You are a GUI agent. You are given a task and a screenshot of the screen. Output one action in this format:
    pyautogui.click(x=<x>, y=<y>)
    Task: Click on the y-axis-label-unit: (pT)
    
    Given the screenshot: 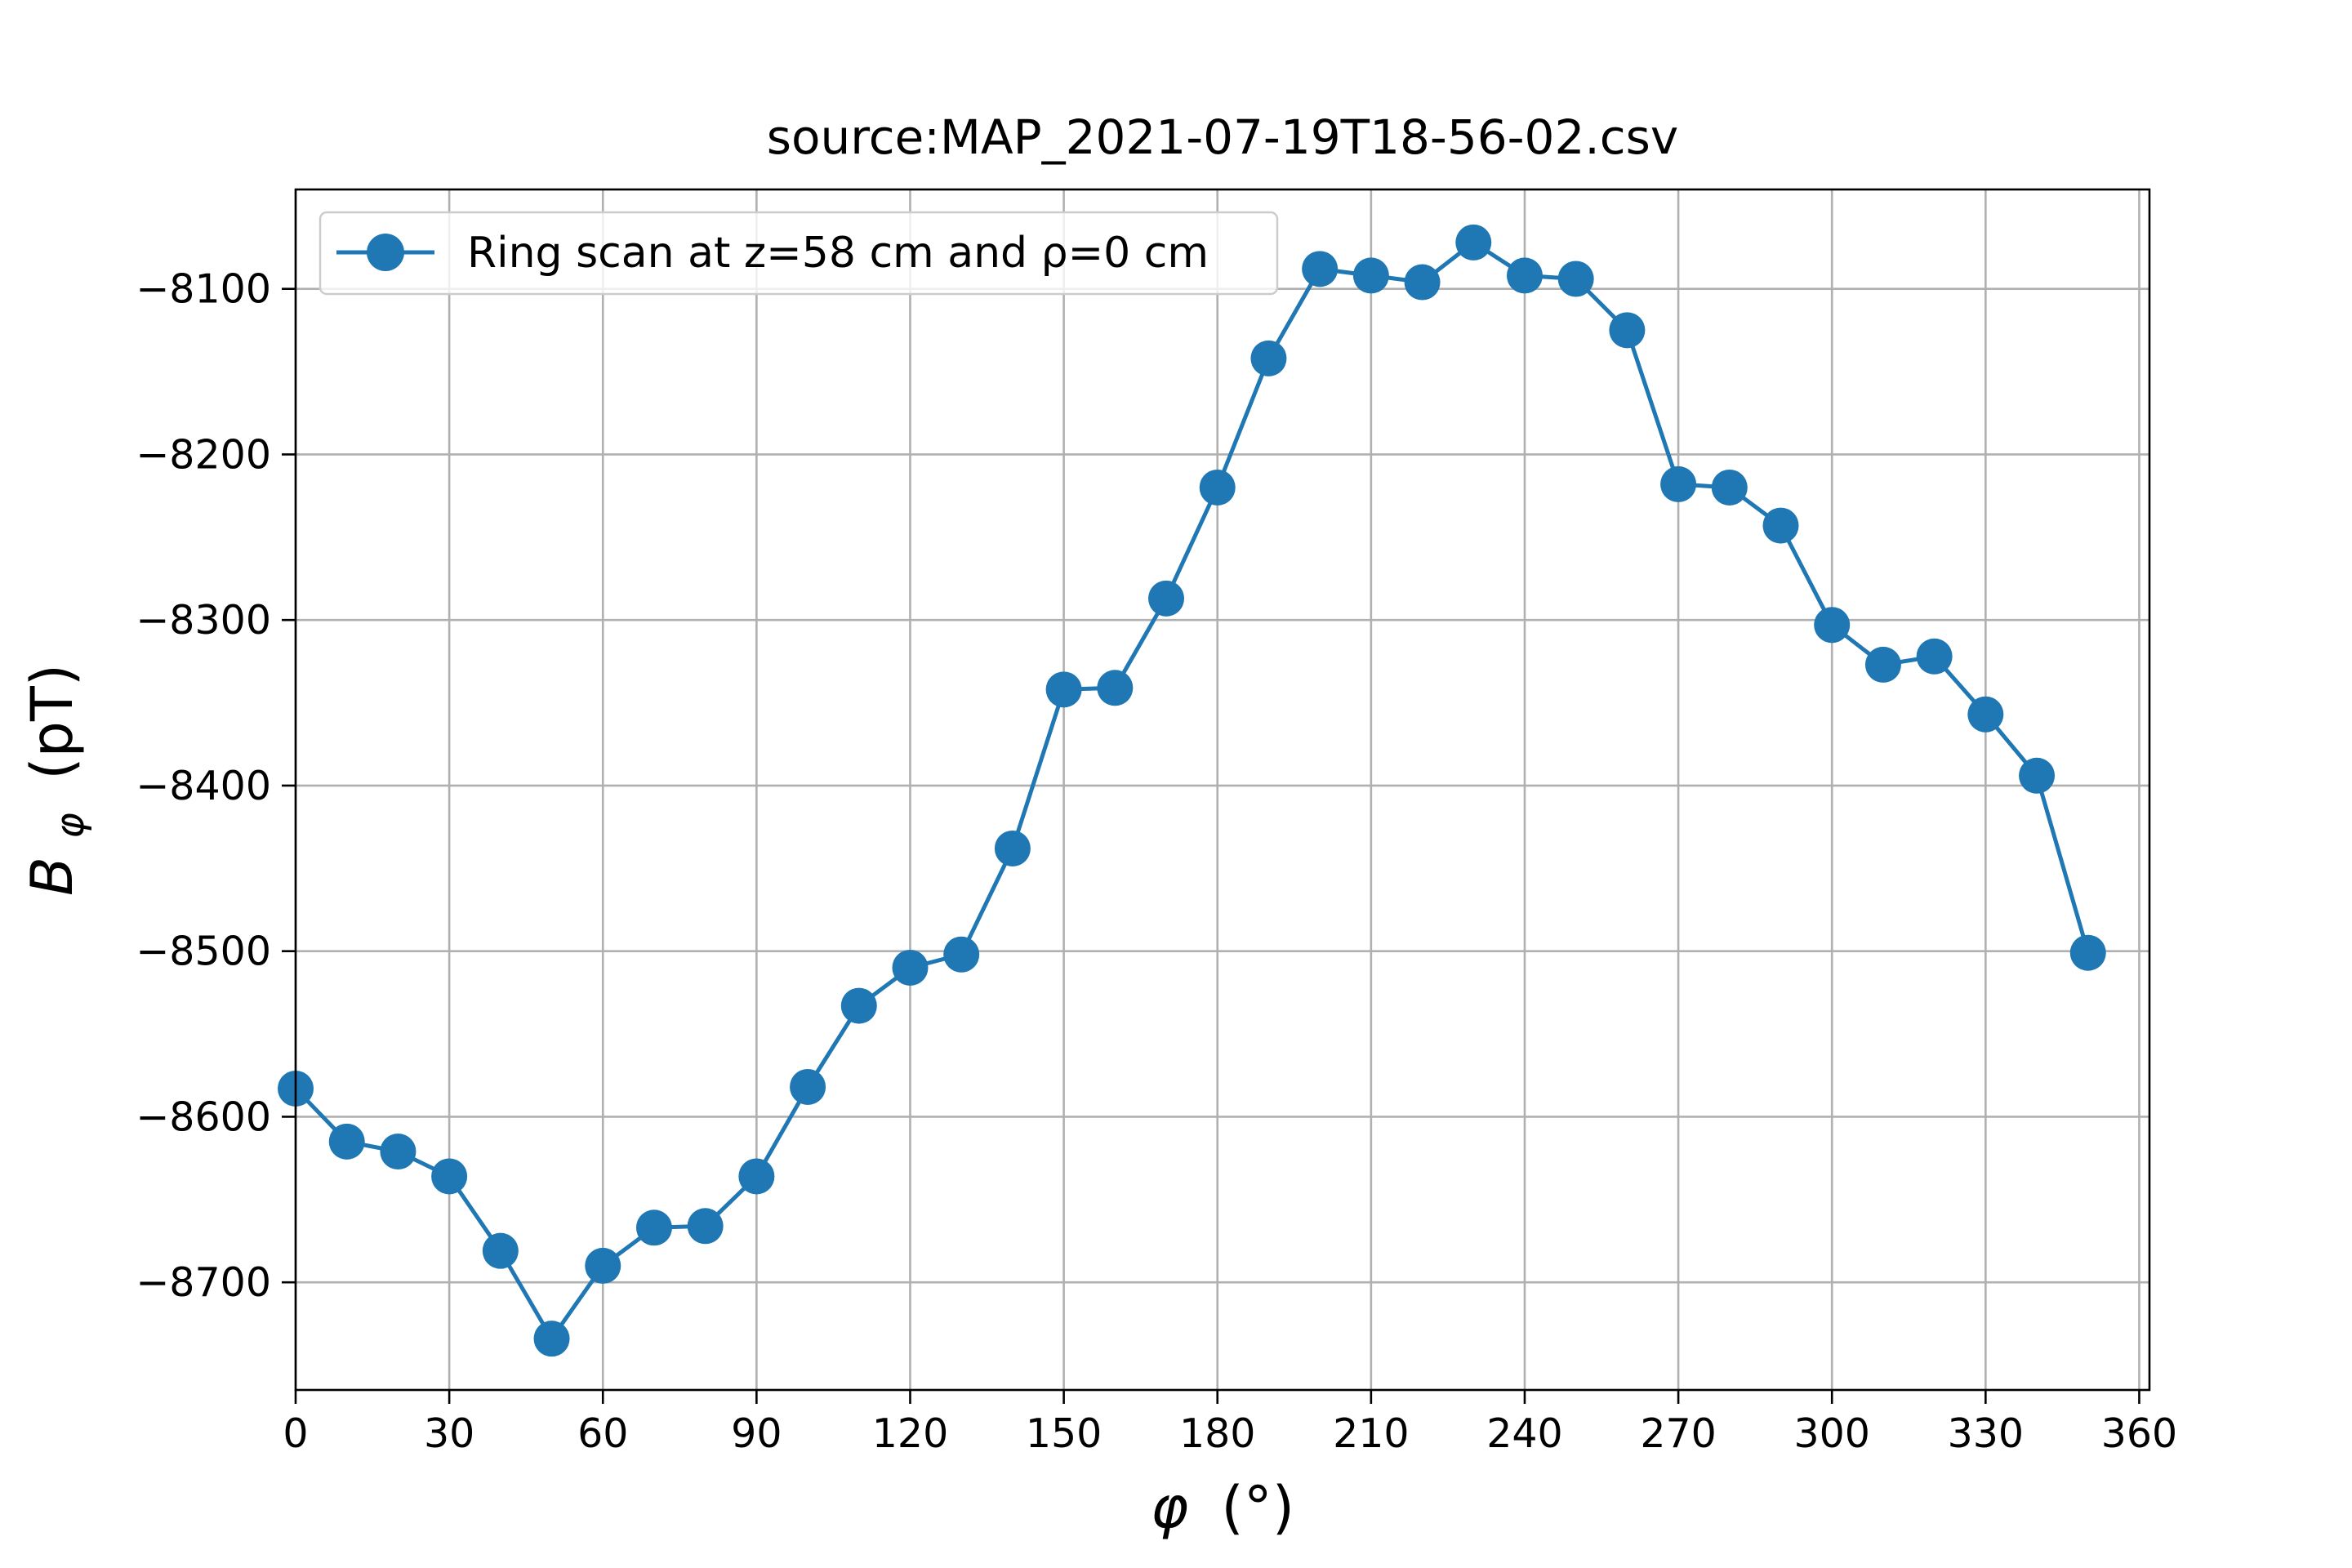 What is the action you would take?
    pyautogui.click(x=53, y=722)
    